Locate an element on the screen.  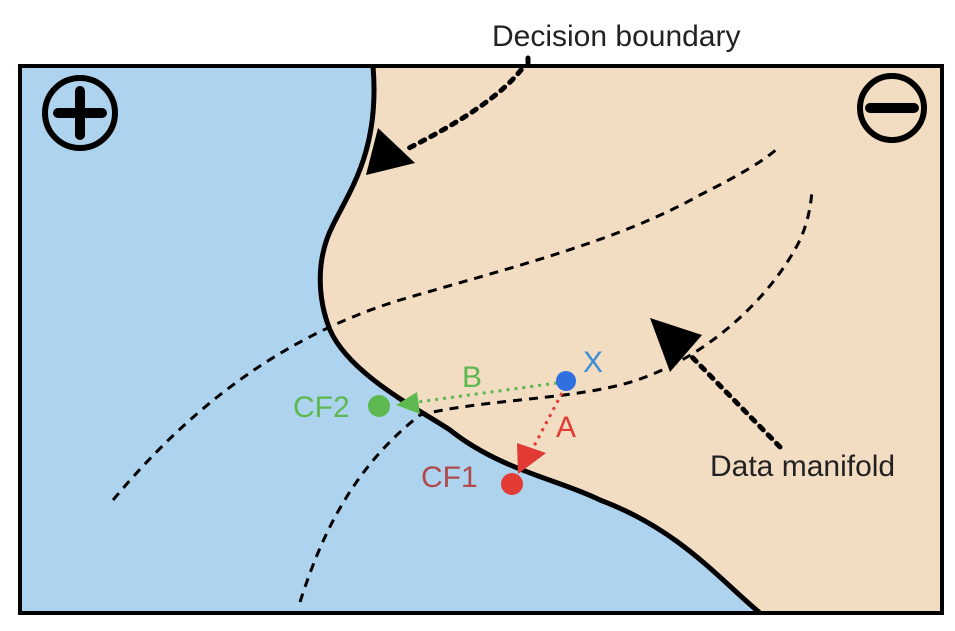
decision-boundary-label: Decision boundary is located at coordinates (616, 36).